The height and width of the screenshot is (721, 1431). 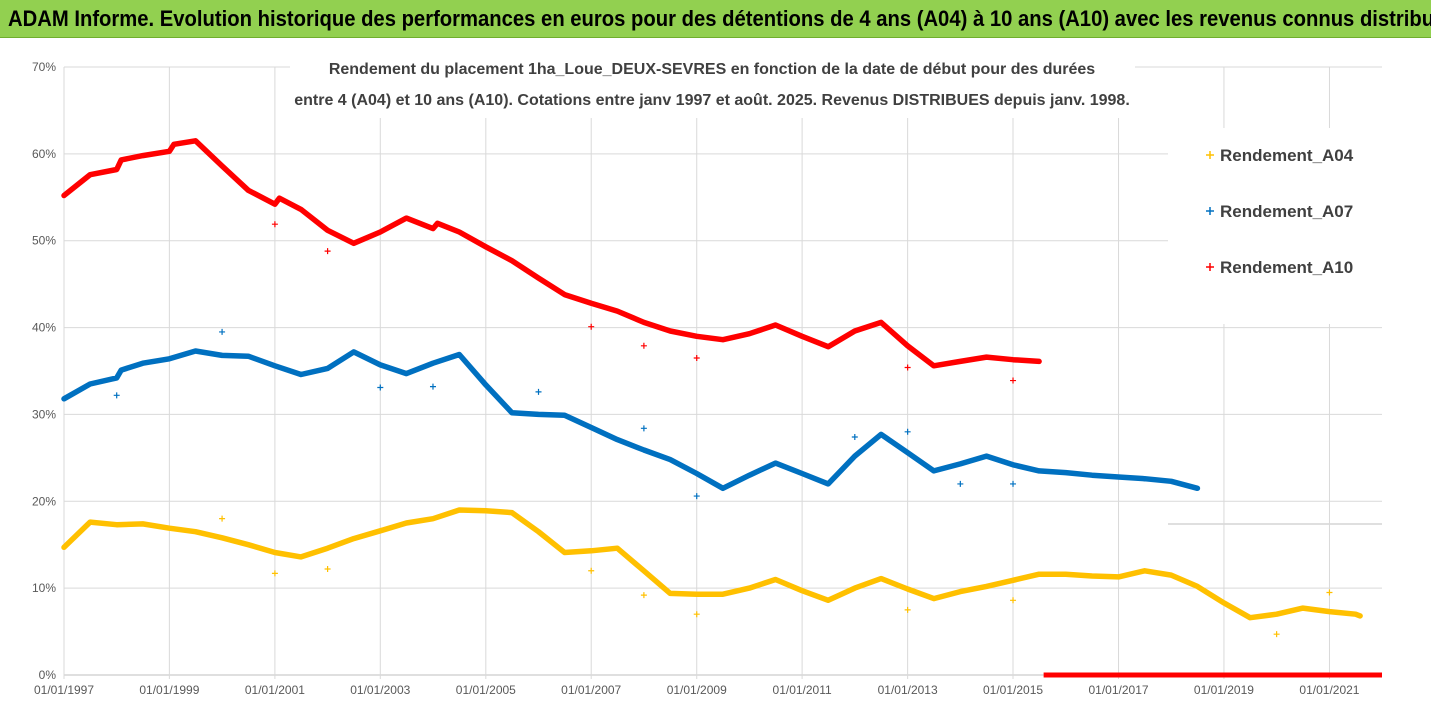 What do you see at coordinates (64, 690) in the screenshot?
I see `x-tick-label: 01/01/1997` at bounding box center [64, 690].